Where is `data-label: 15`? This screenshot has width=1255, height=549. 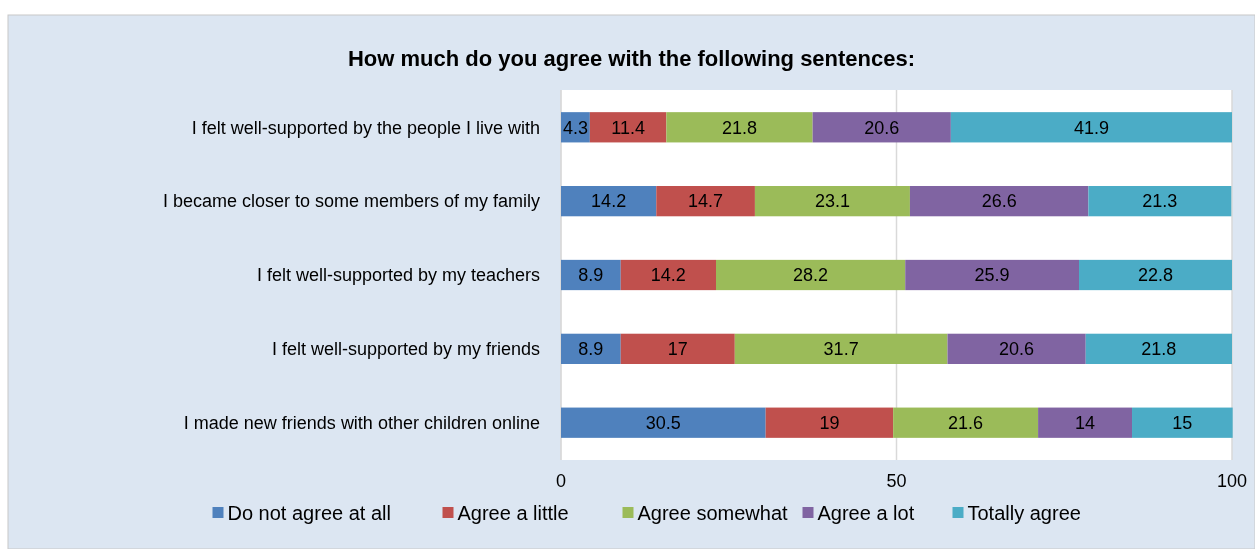
data-label: 15 is located at coordinates (1182, 423).